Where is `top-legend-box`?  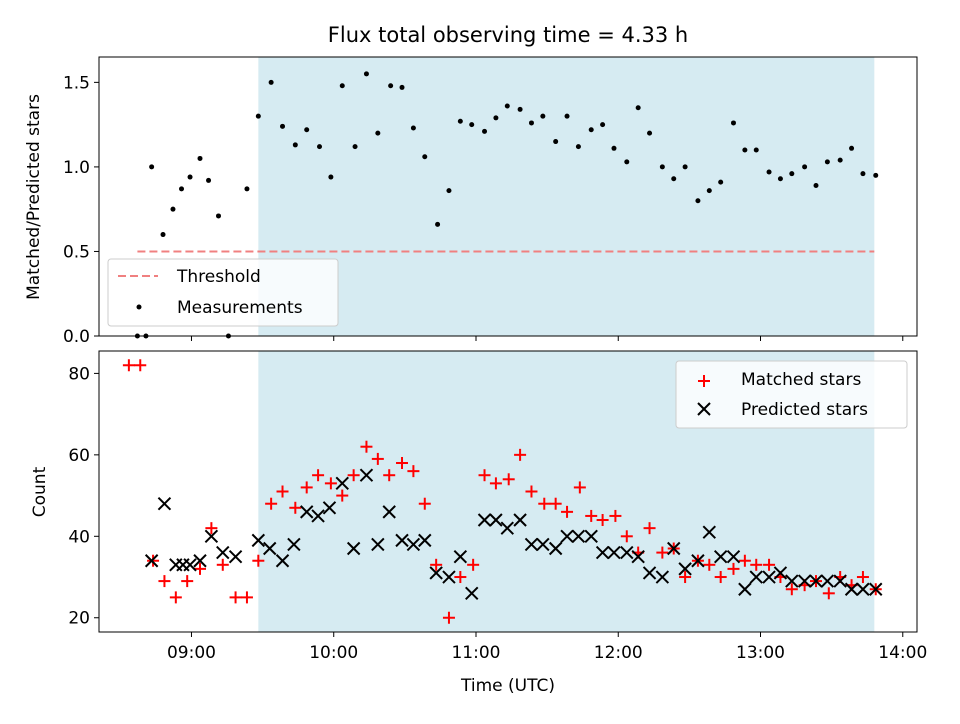 top-legend-box is located at coordinates (223, 292).